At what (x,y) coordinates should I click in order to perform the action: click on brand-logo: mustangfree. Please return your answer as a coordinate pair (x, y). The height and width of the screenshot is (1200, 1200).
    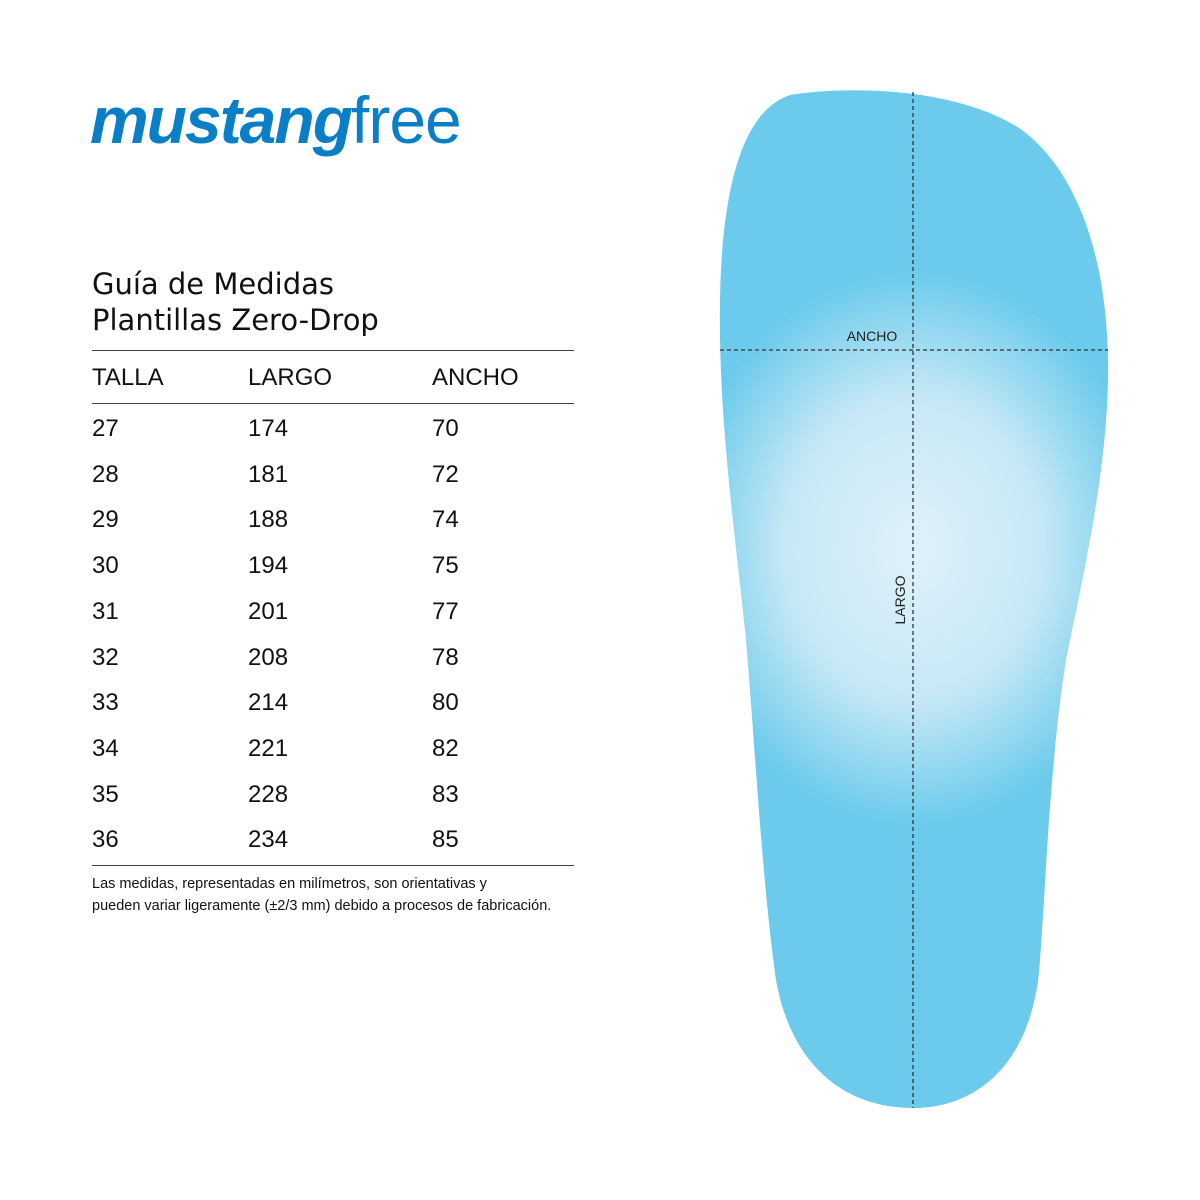
    Looking at the image, I should click on (276, 120).